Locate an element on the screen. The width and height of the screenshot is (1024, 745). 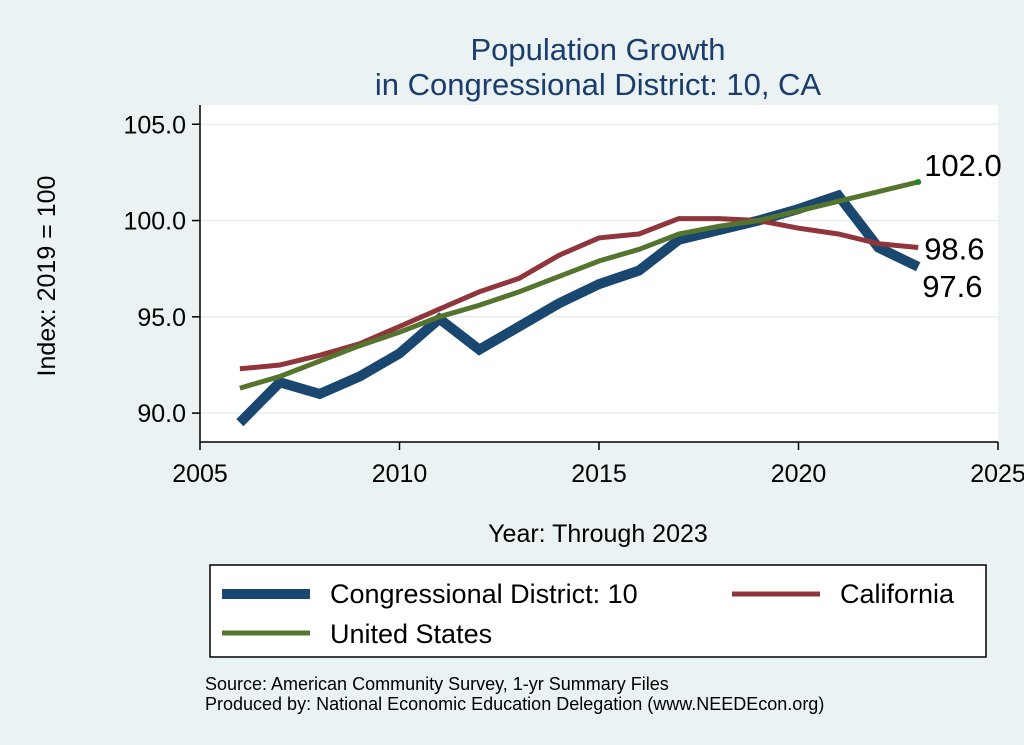
end-label-california: 98.6 is located at coordinates (954, 249).